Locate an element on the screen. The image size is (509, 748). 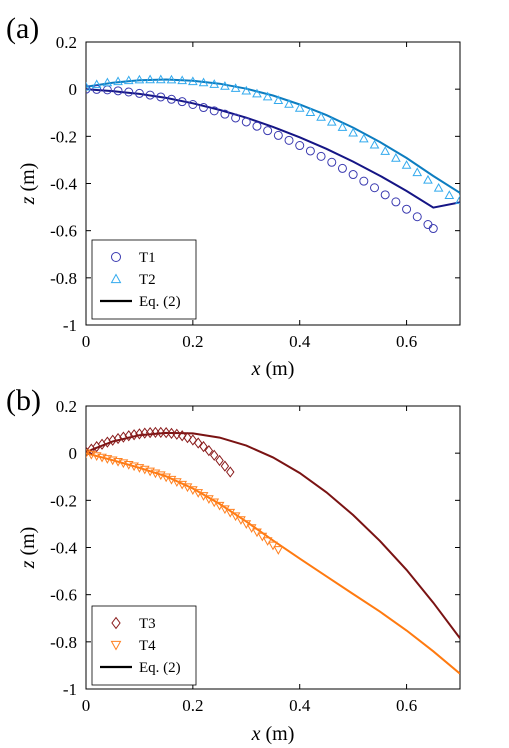
y-tick-label: -0.8 is located at coordinates (63, 278).